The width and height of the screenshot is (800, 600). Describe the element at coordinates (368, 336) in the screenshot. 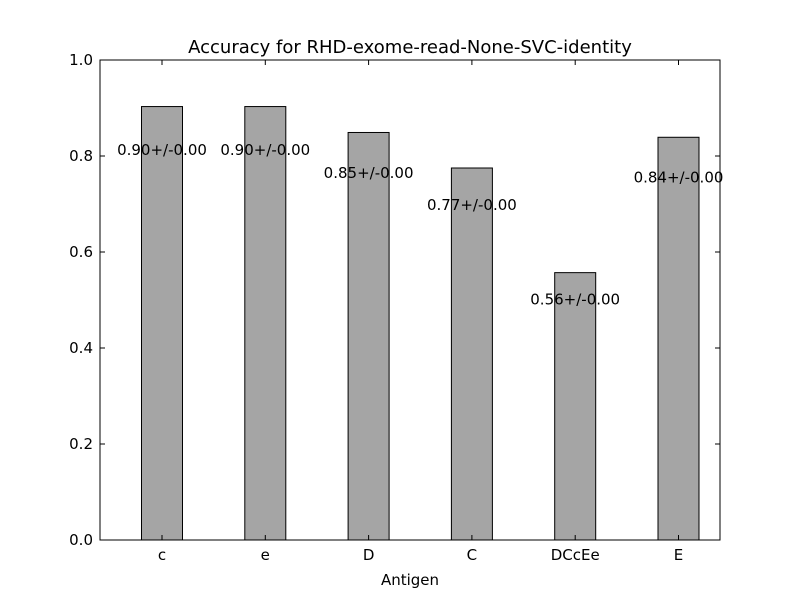

I see `bar-D` at that location.